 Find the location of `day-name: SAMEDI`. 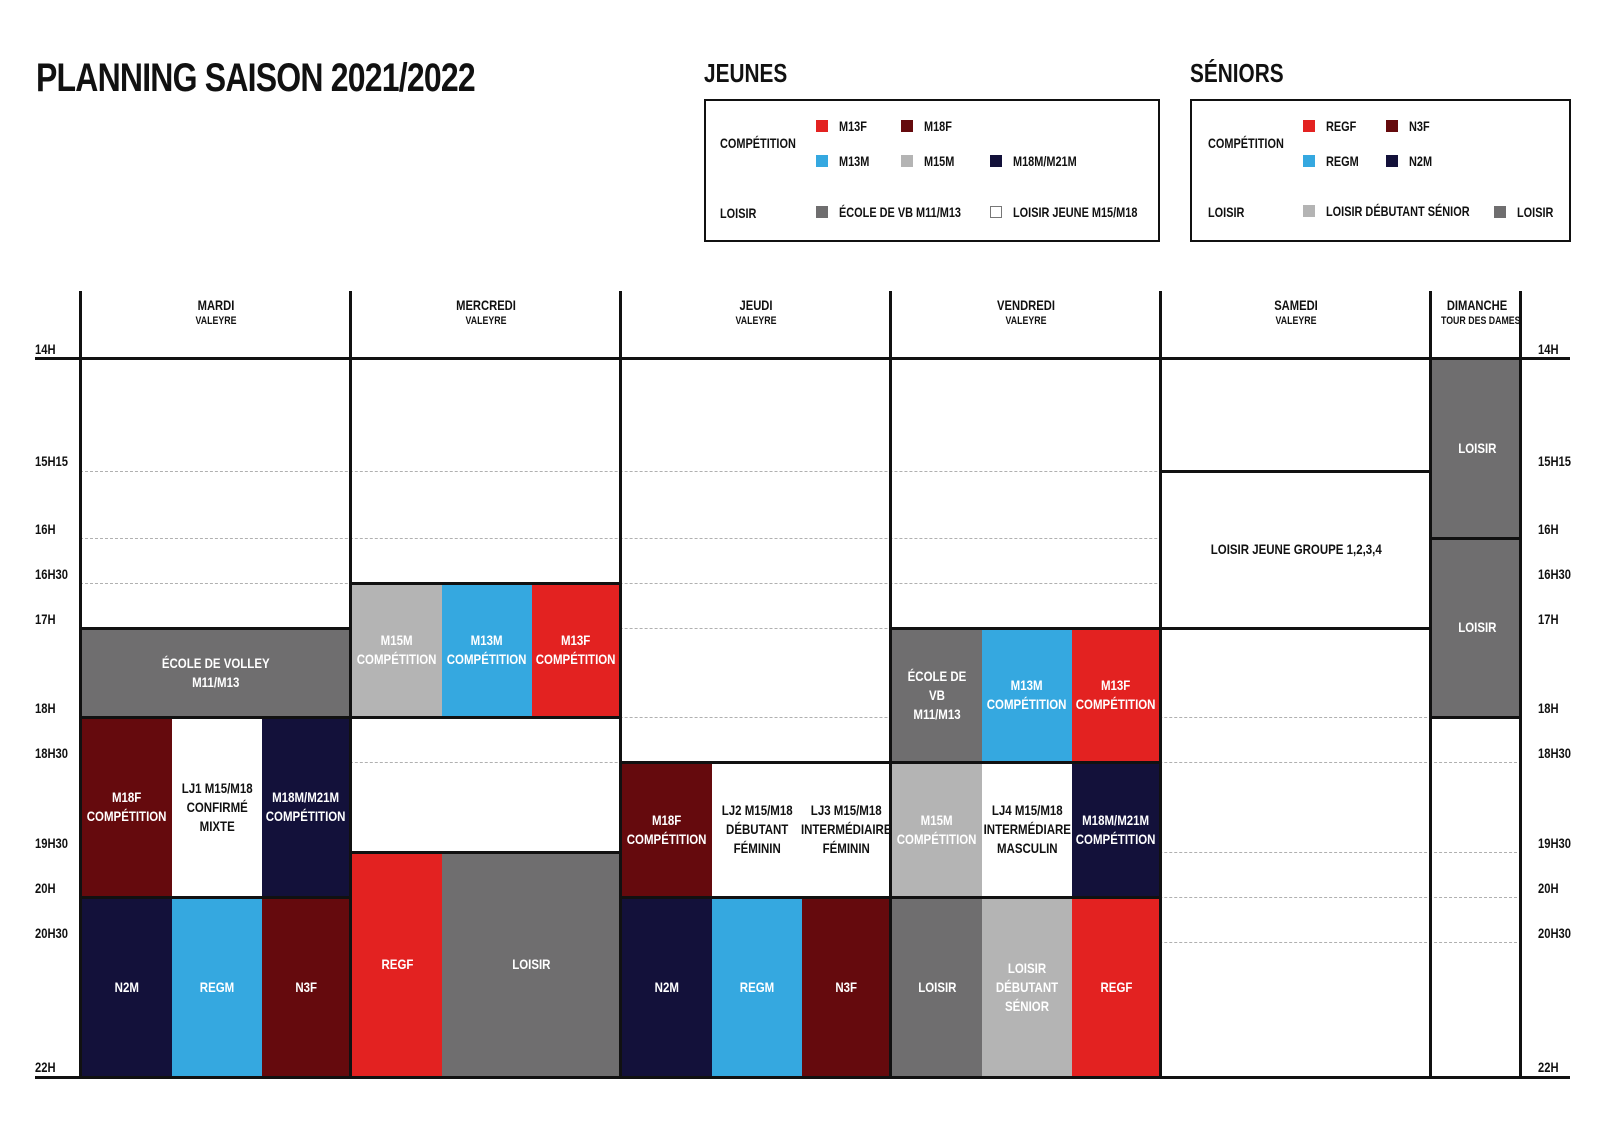

day-name: SAMEDI is located at coordinates (1296, 305).